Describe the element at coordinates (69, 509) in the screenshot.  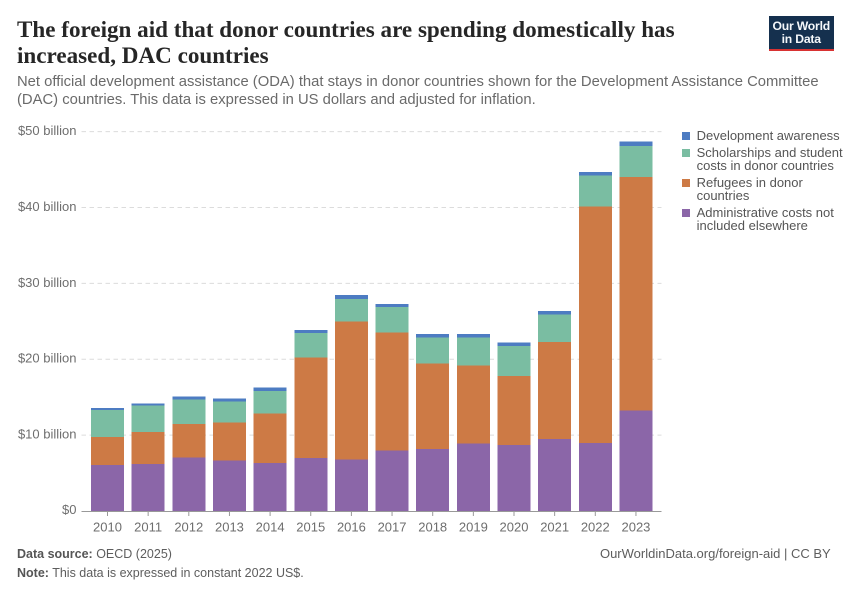
I see `svg-text: $0` at that location.